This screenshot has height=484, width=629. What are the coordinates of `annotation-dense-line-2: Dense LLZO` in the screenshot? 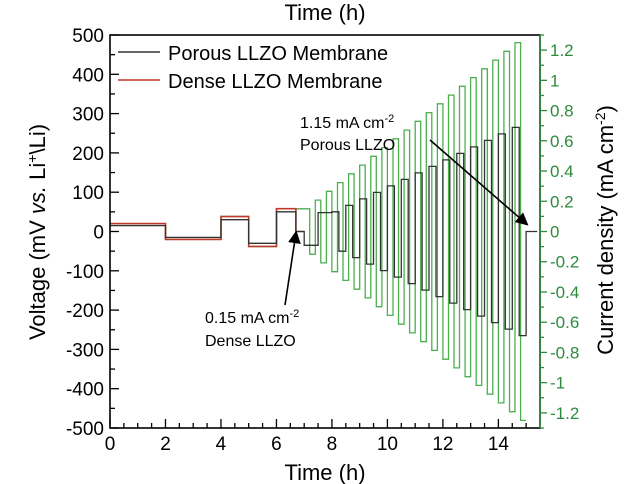 It's located at (250, 341).